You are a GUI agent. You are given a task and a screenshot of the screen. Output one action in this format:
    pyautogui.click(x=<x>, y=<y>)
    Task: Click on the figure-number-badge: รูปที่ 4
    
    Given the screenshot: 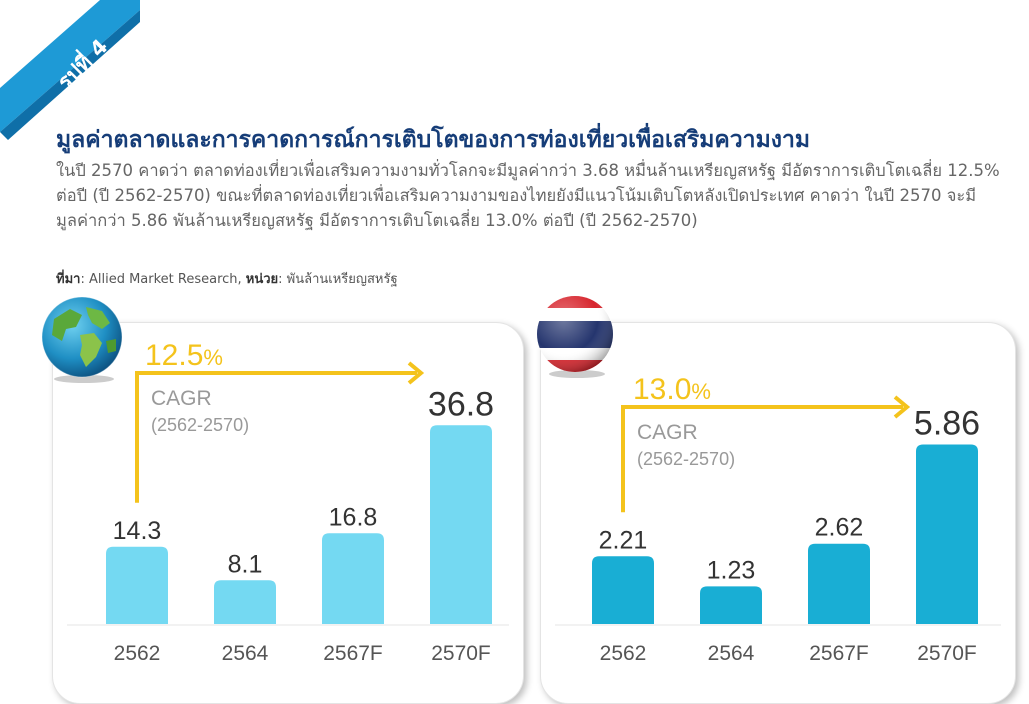 What is the action you would take?
    pyautogui.click(x=75, y=75)
    